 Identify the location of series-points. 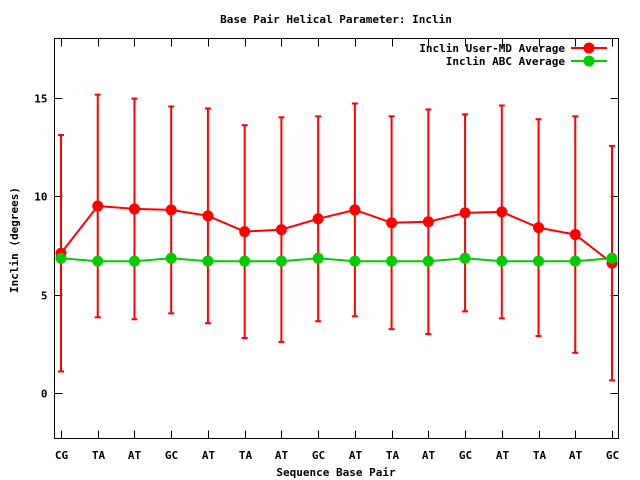
(336, 234).